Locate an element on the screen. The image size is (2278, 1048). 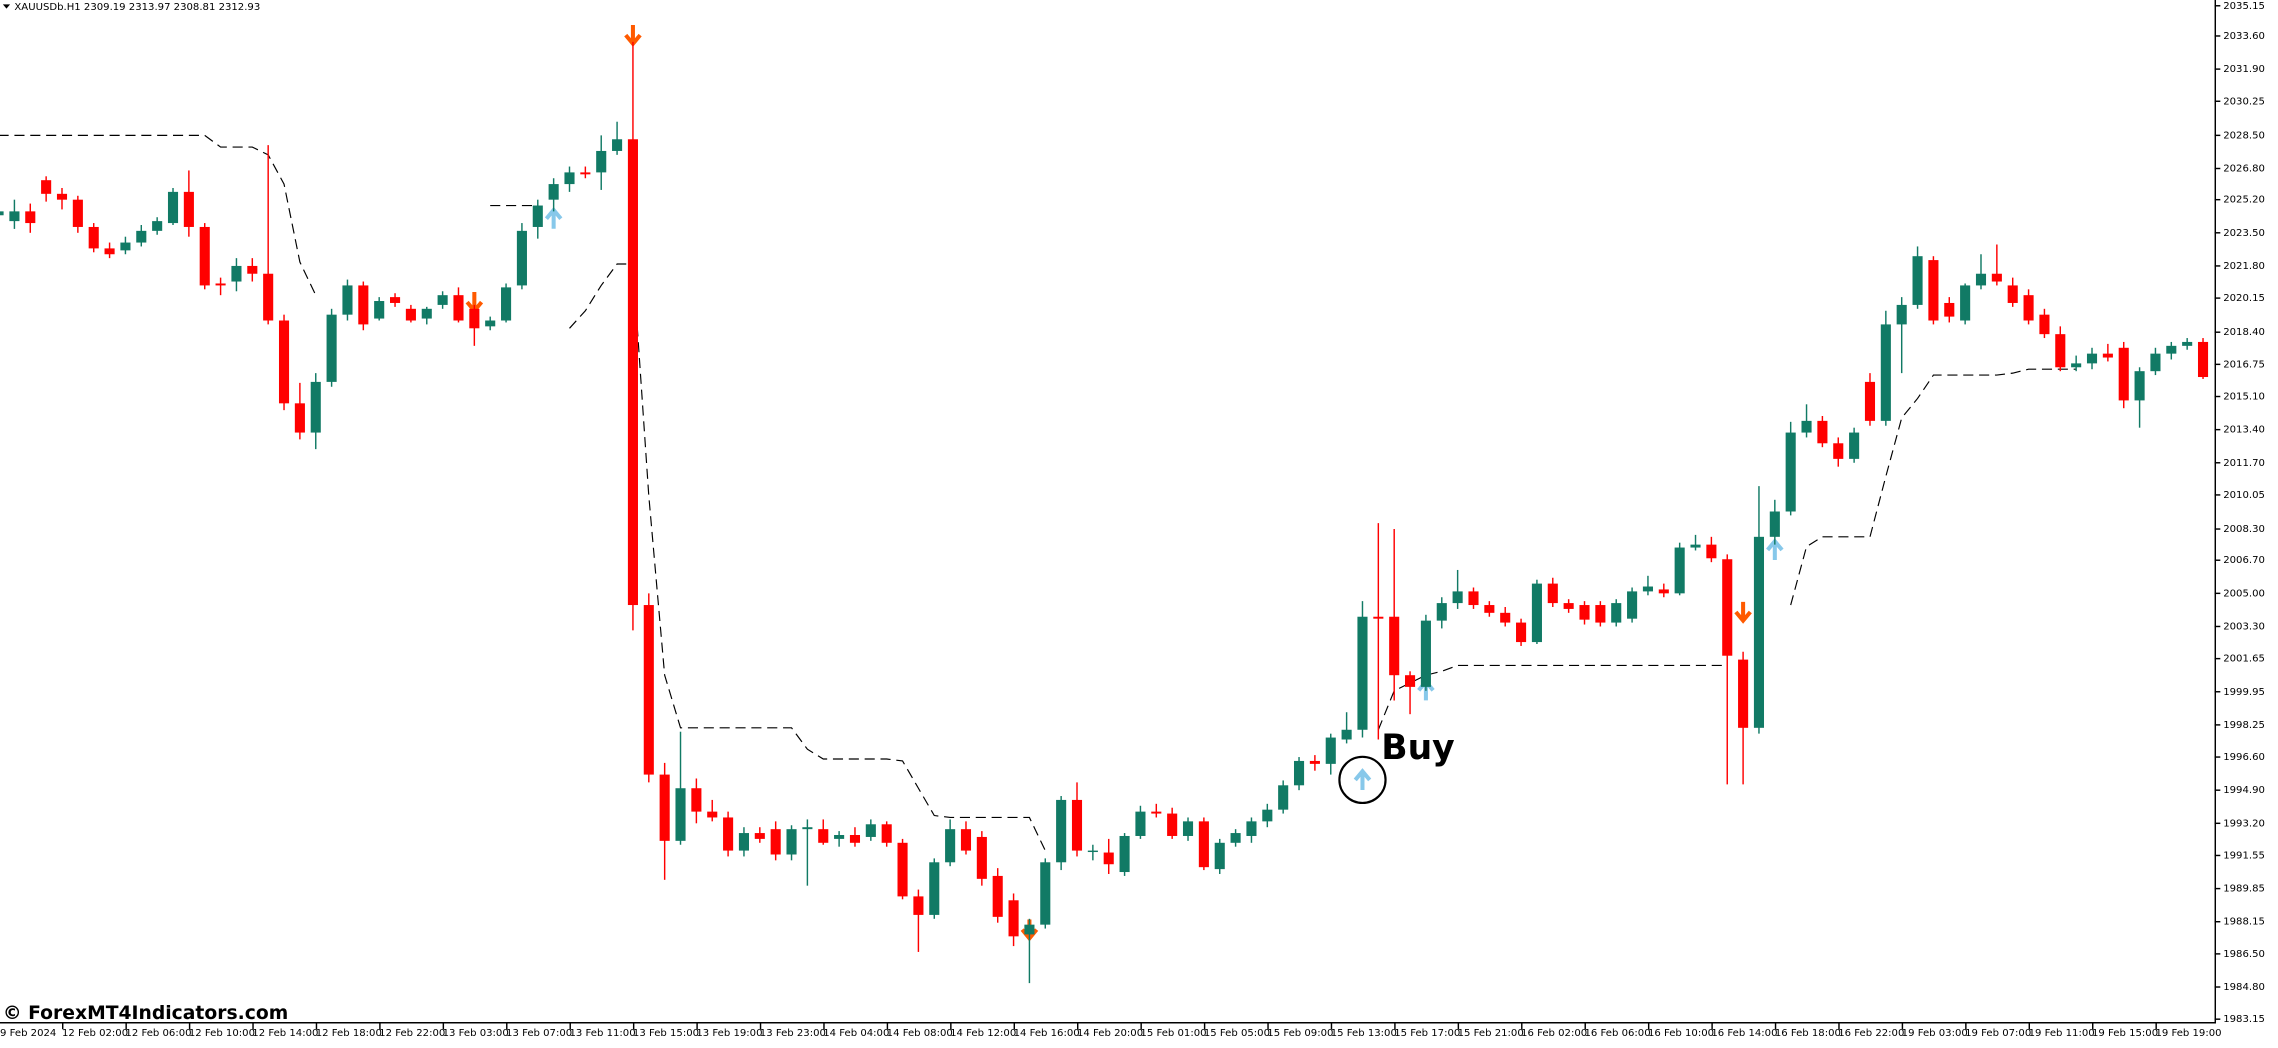
x-tick-label: 15 Feb 13:00 is located at coordinates (1364, 1033).